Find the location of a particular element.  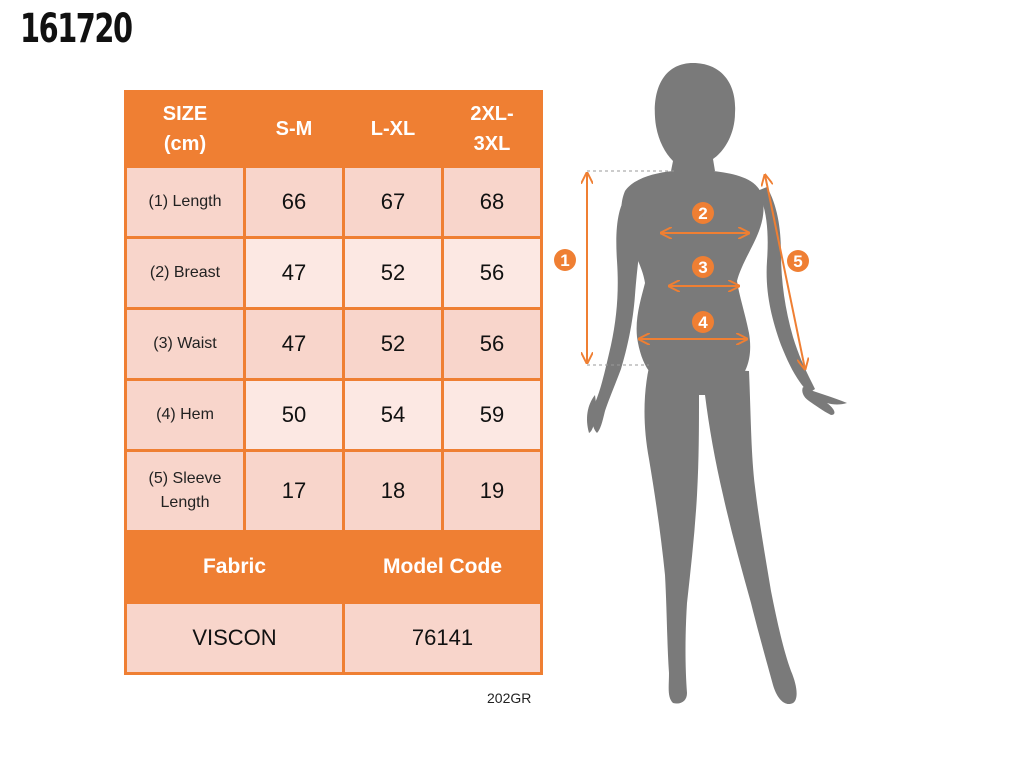

row-label-breast: (2) Breast is located at coordinates (185, 273).